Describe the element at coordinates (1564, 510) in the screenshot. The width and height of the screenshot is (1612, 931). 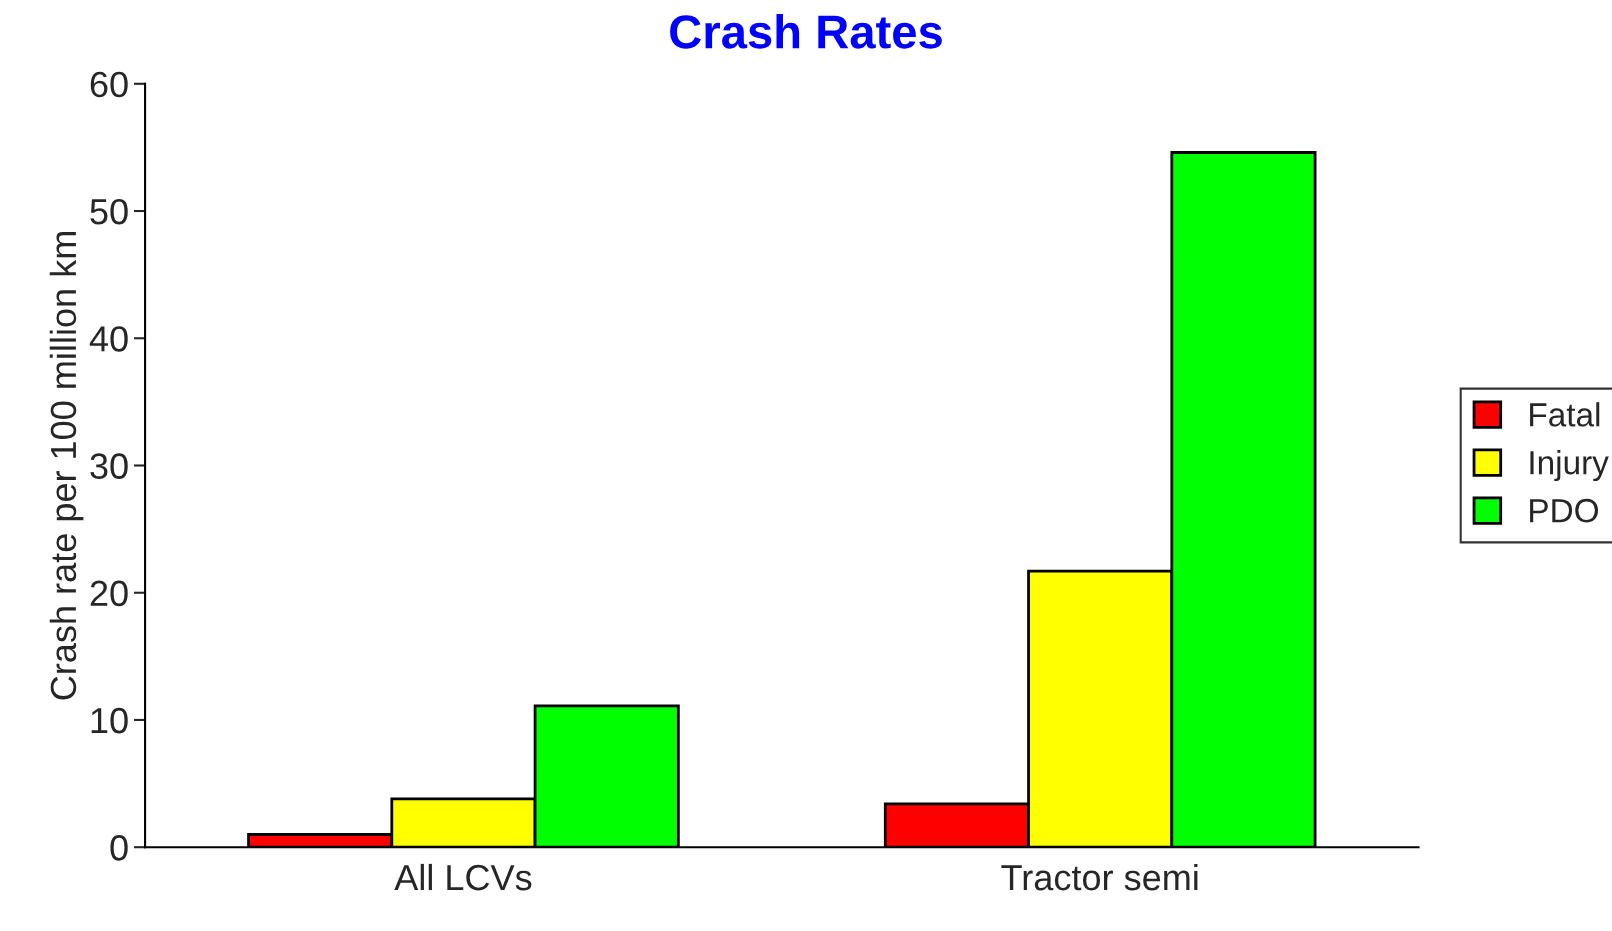
I see `legend-label: PDO` at that location.